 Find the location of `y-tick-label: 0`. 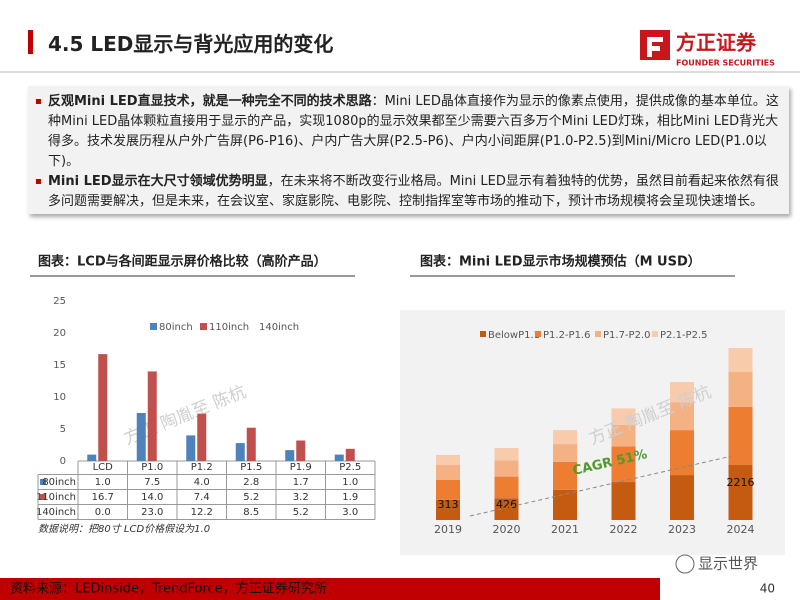

y-tick-label: 0 is located at coordinates (63, 461).